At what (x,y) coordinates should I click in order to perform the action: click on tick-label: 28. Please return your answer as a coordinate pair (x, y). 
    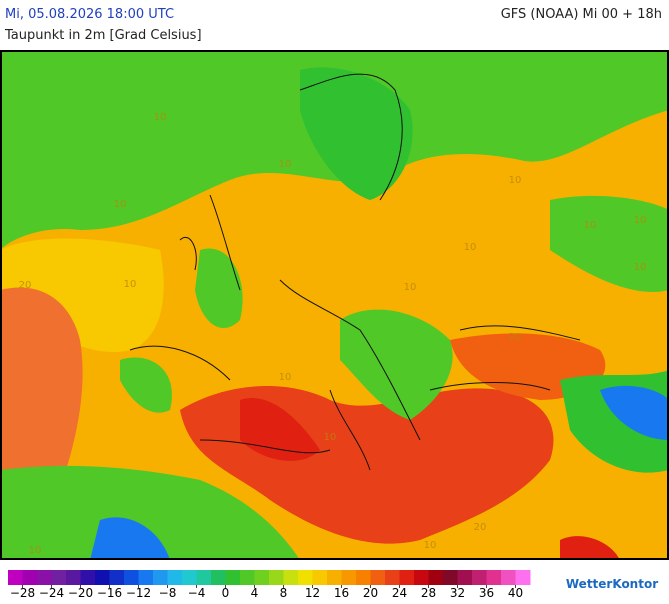
    Looking at the image, I should click on (428, 593).